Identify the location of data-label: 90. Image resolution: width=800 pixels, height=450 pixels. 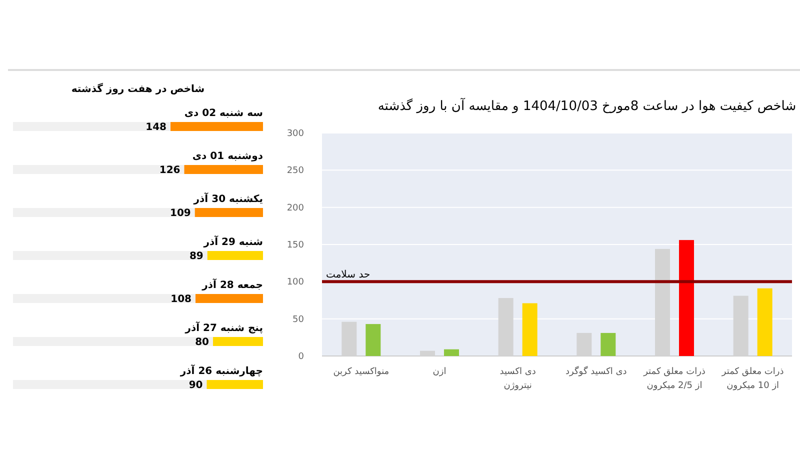
(195, 385).